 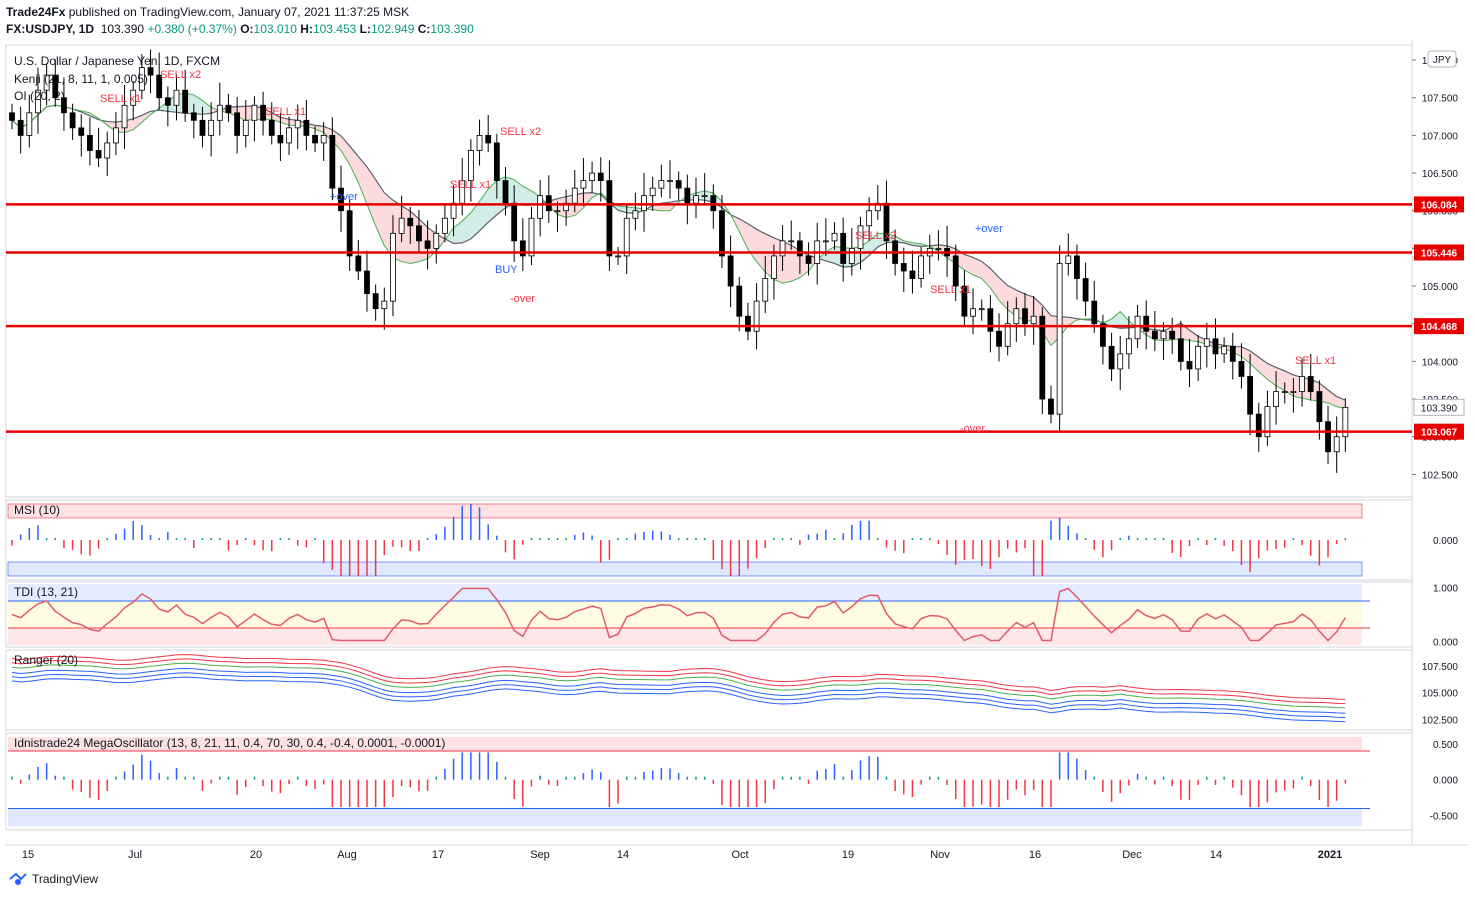 What do you see at coordinates (1440, 99) in the screenshot?
I see `y-tick-label: 107.500` at bounding box center [1440, 99].